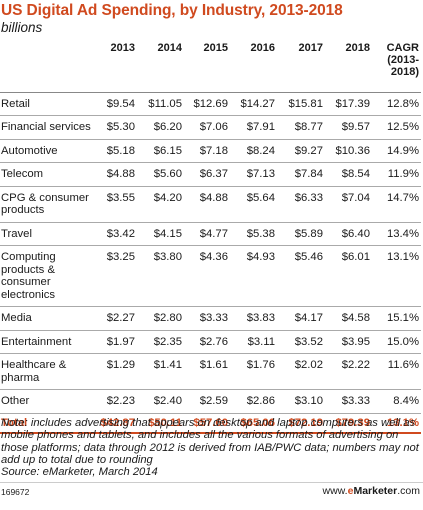 Image resolution: width=423 pixels, height=510 pixels. Describe the element at coordinates (22, 174) in the screenshot. I see `row-label: Telecom` at that location.